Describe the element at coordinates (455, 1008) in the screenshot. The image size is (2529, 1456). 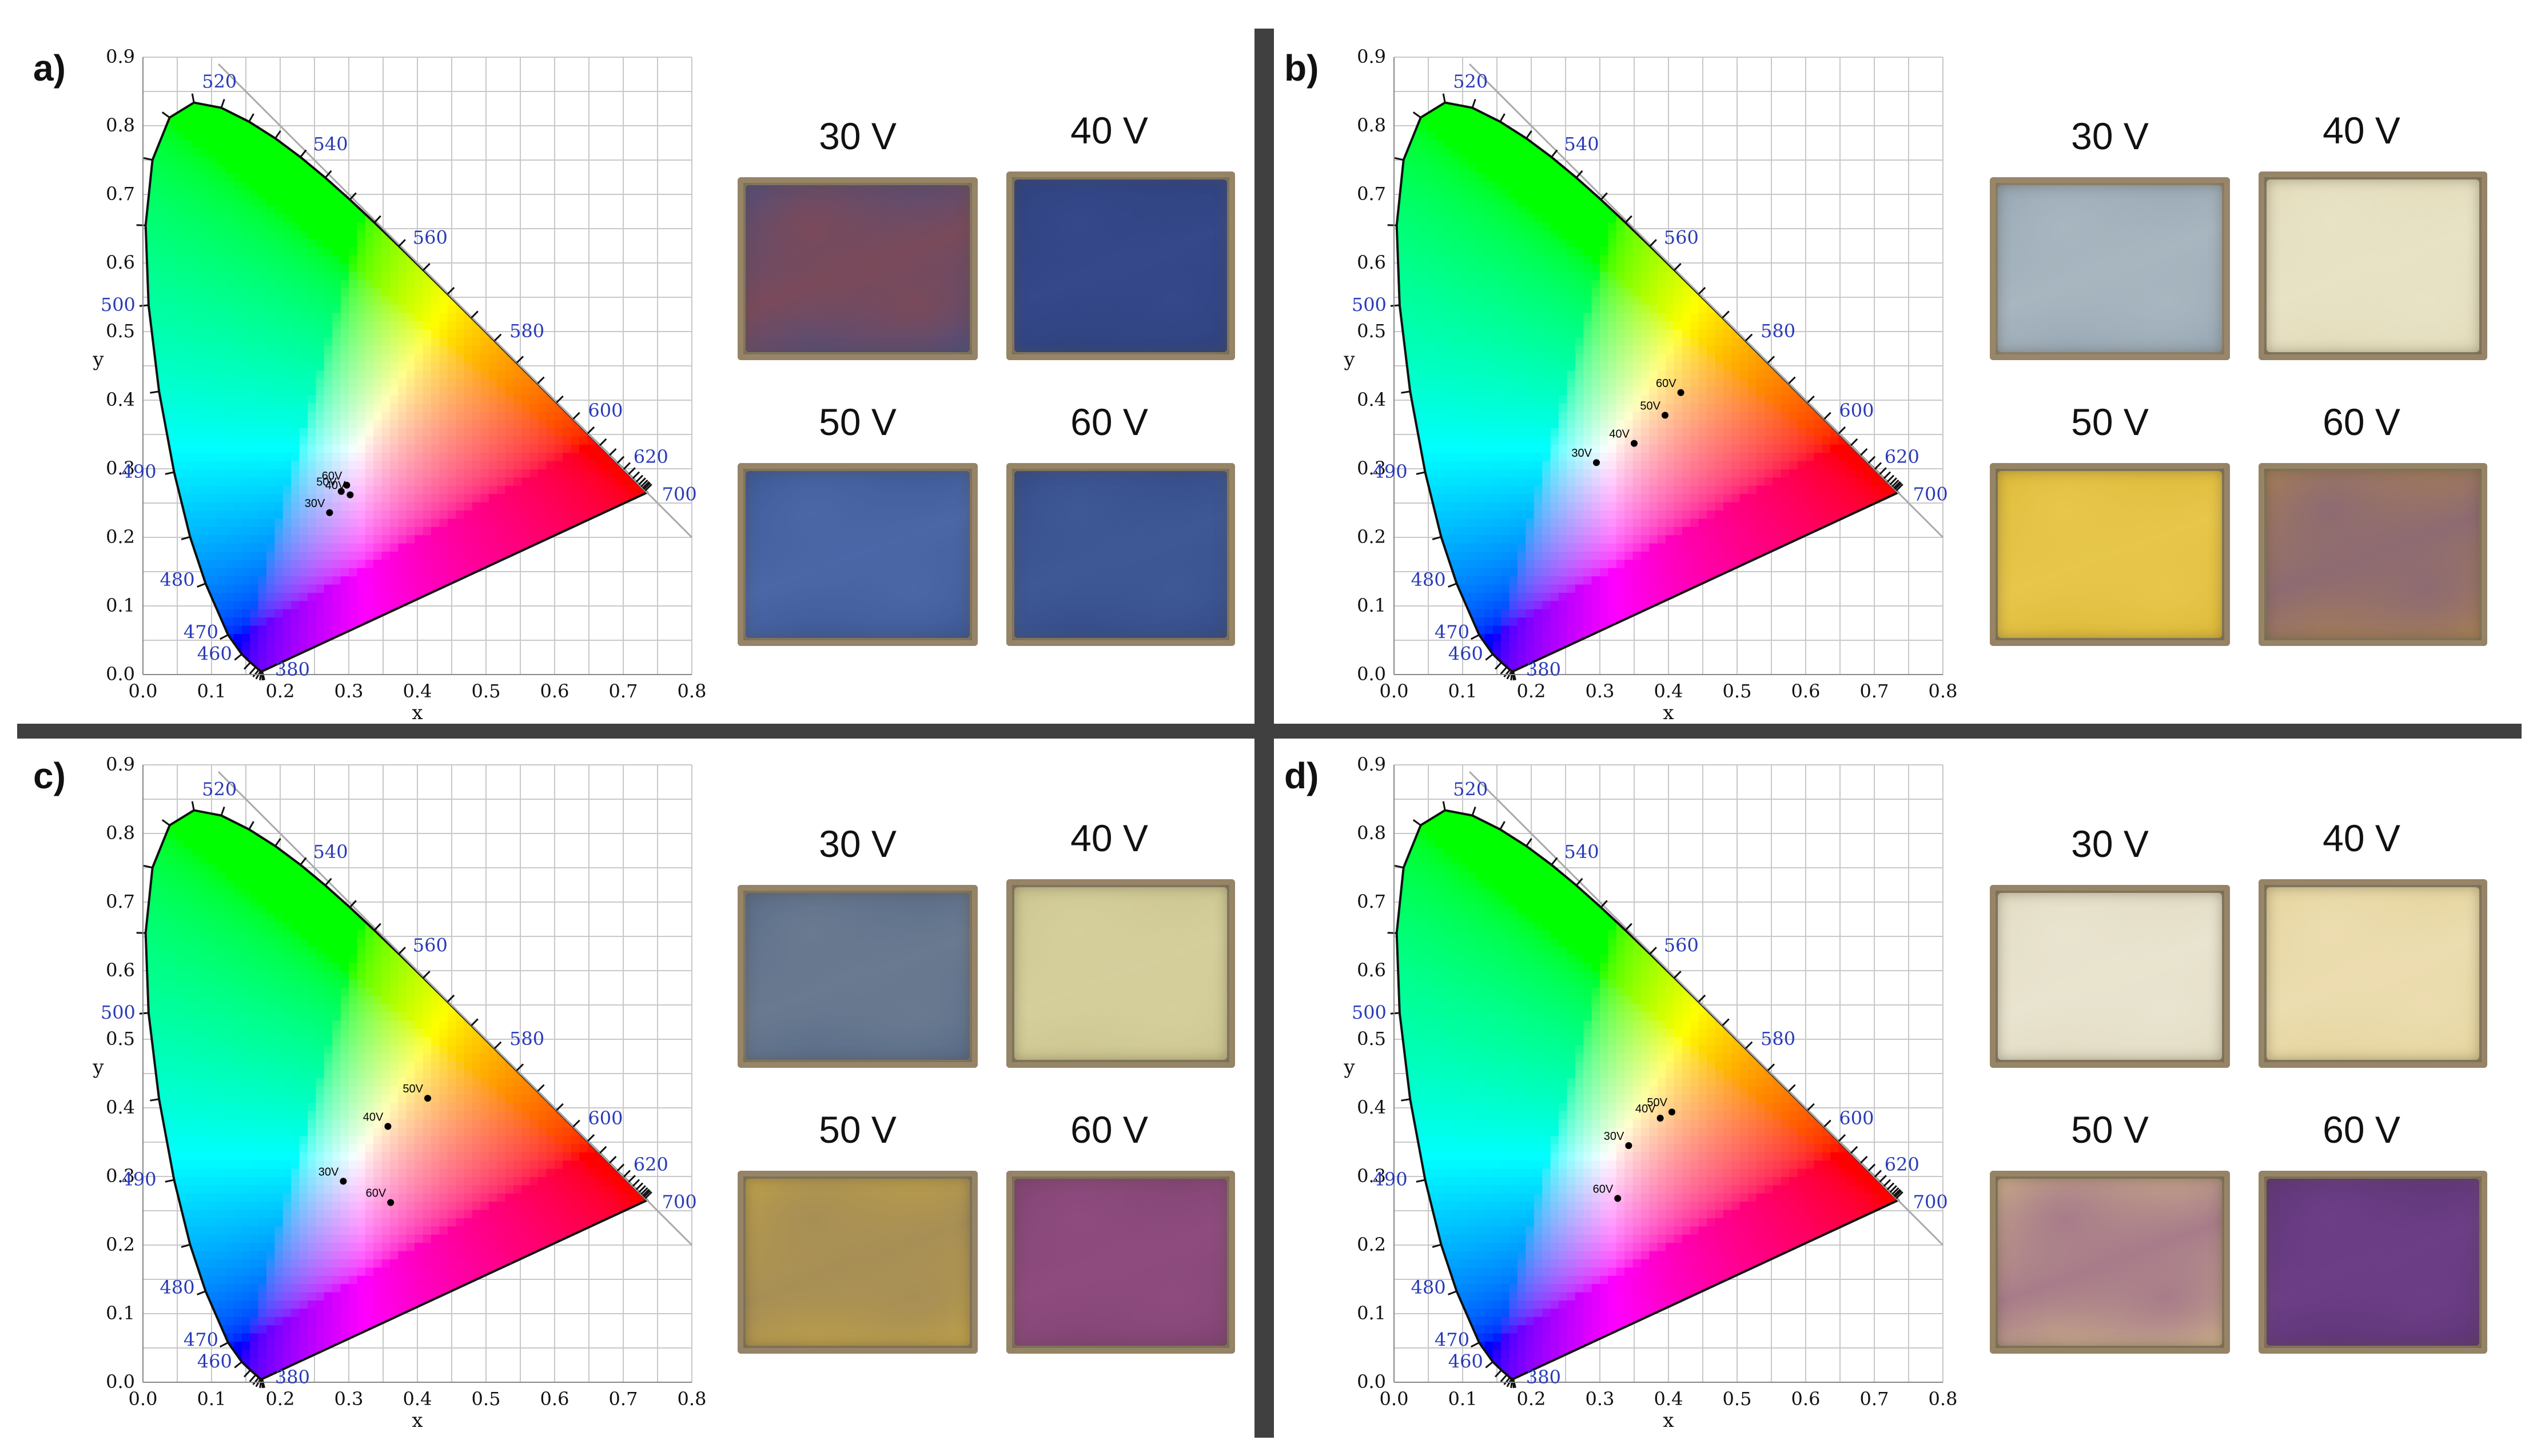
I see `reference-line` at that location.